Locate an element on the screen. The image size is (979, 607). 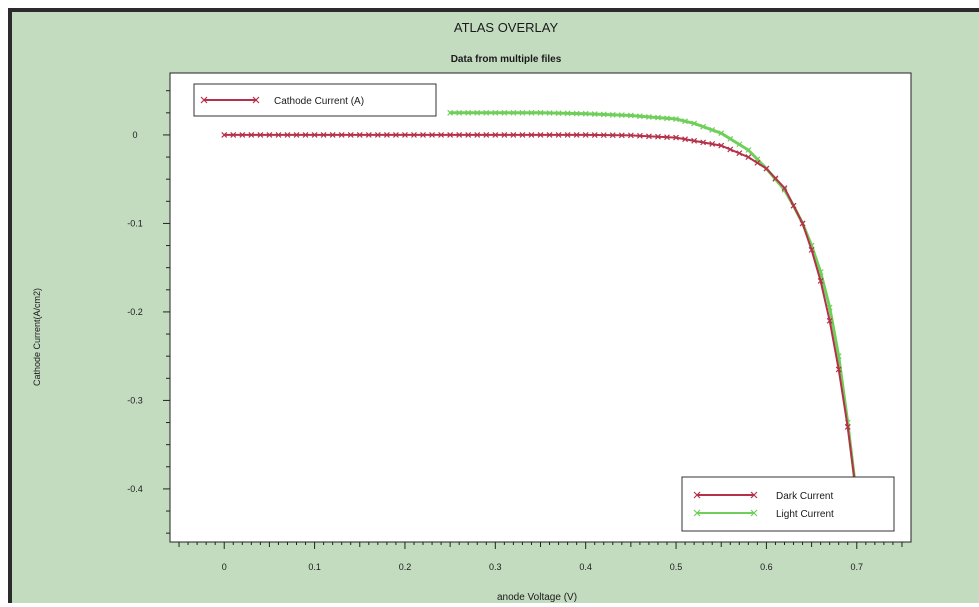
legend-top: Cathode Current (A) is located at coordinates (315, 100).